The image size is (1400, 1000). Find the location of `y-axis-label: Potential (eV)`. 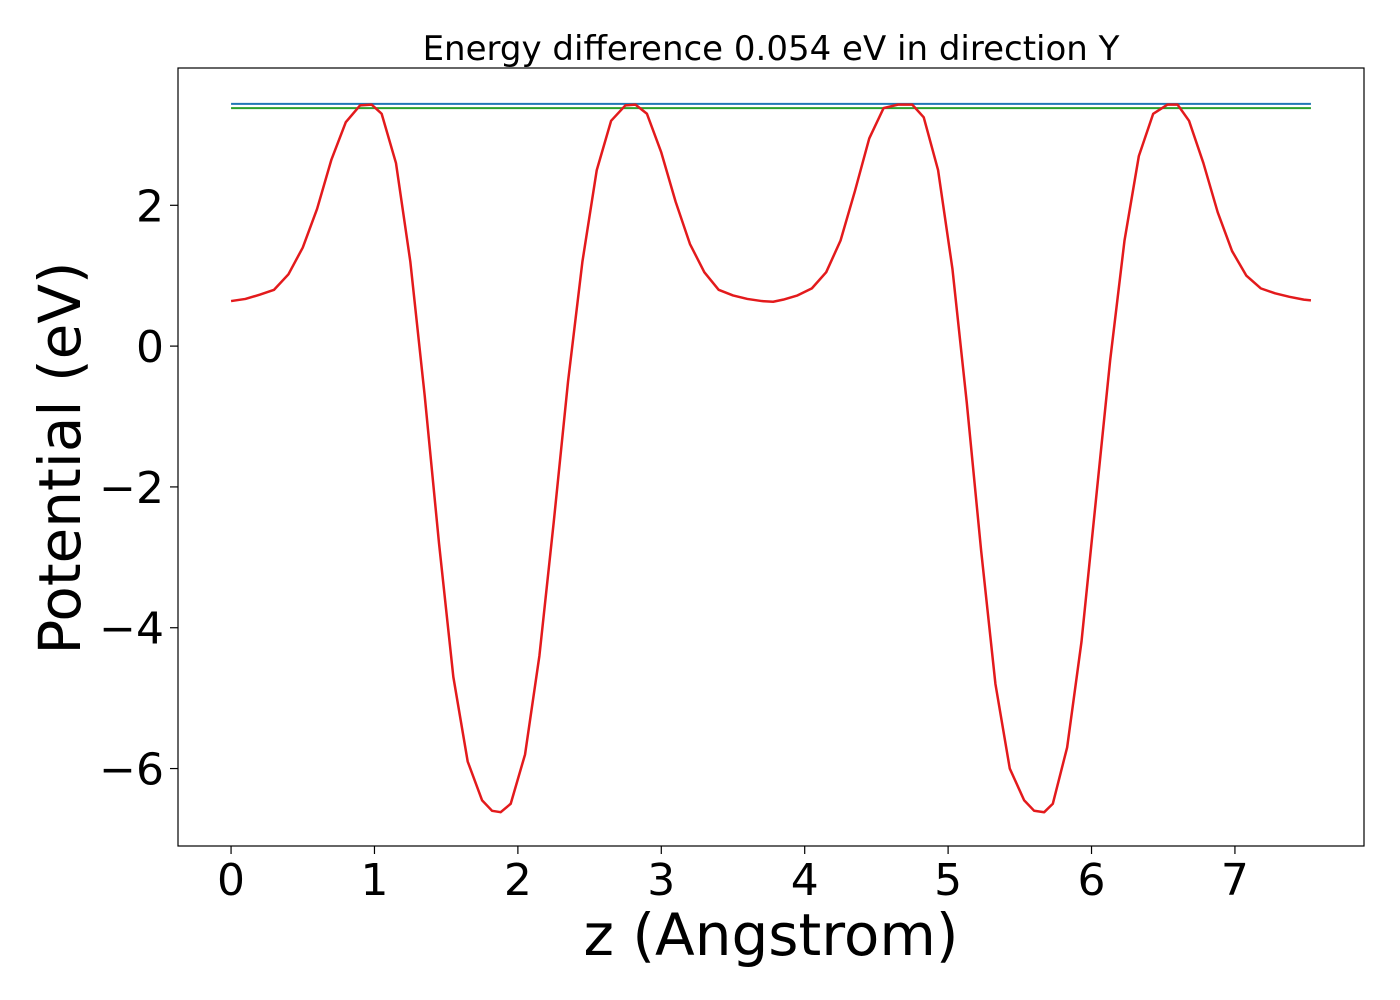

y-axis-label: Potential (eV) is located at coordinates (60, 457).